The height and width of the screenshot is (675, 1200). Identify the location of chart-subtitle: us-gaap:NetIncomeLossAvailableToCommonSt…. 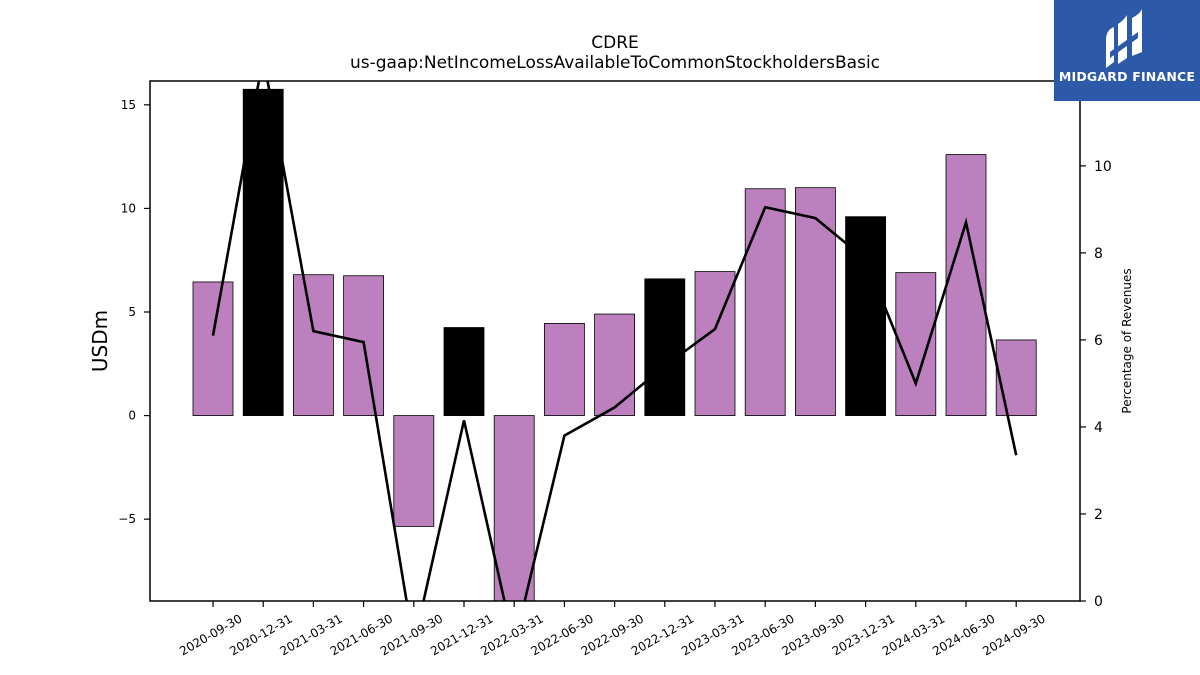
(615, 63).